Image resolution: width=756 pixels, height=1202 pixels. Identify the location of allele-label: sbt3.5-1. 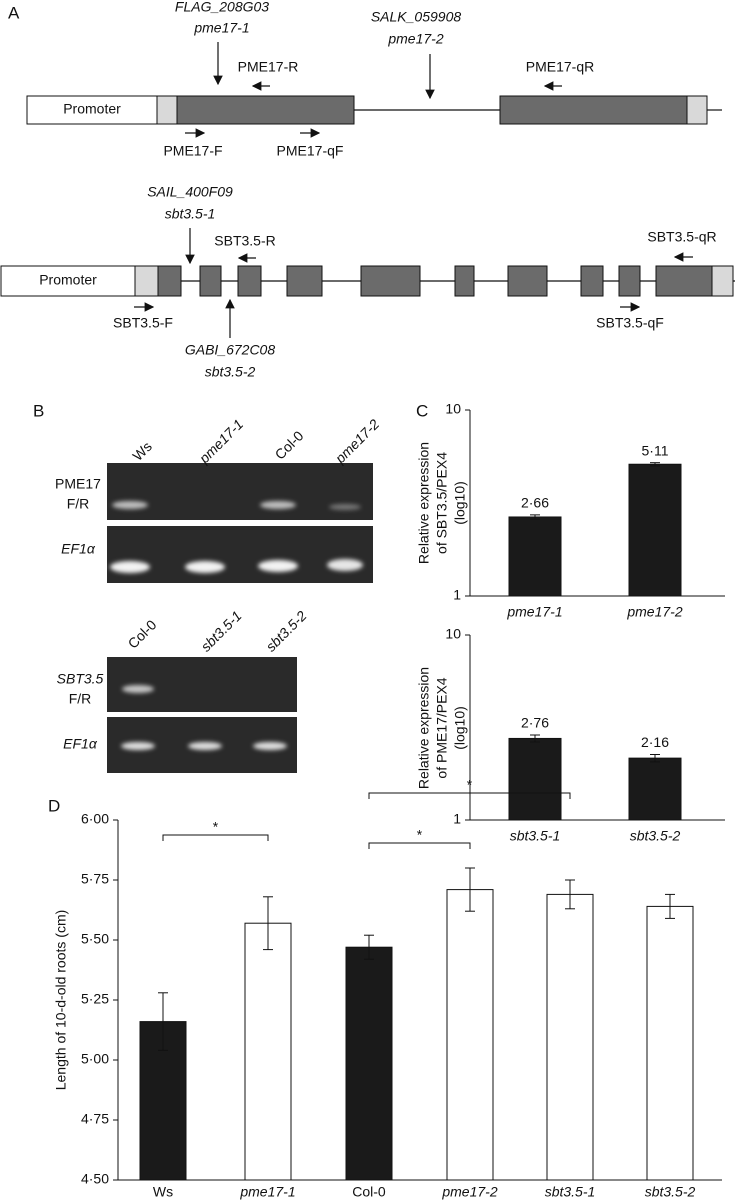
(190, 214).